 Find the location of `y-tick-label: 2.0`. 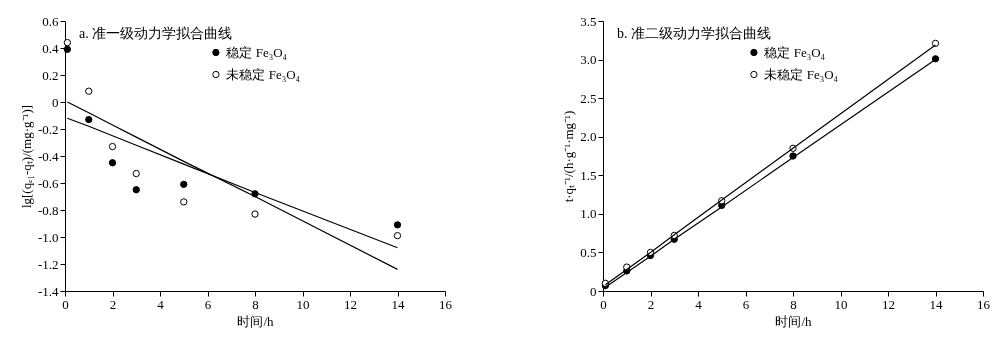

y-tick-label: 2.0 is located at coordinates (588, 137).